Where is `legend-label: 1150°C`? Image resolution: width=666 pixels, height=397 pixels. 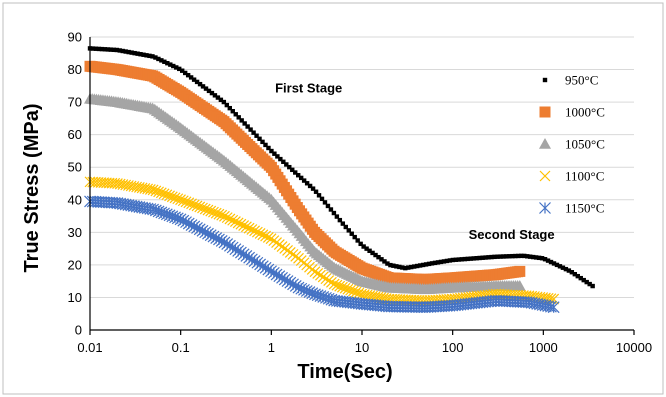
legend-label: 1150°C is located at coordinates (584, 208).